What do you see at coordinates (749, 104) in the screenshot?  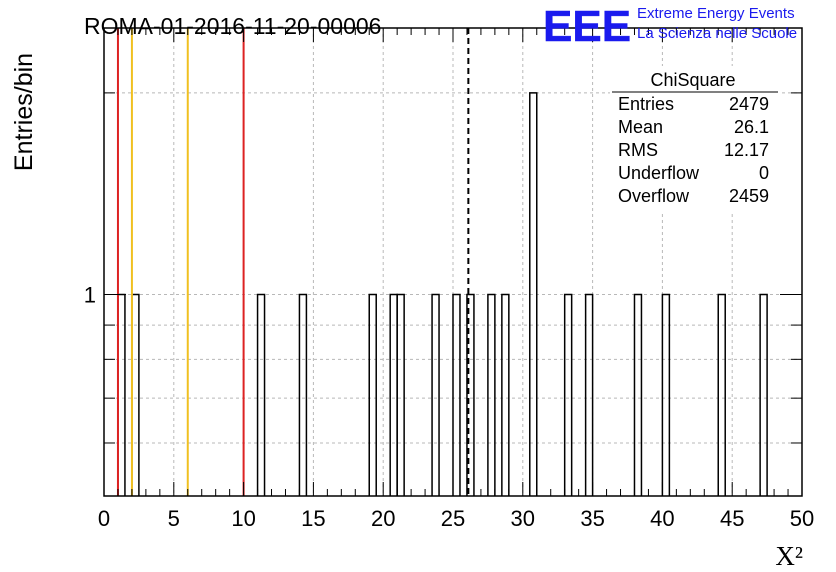 I see `stats-row-value: 2479` at bounding box center [749, 104].